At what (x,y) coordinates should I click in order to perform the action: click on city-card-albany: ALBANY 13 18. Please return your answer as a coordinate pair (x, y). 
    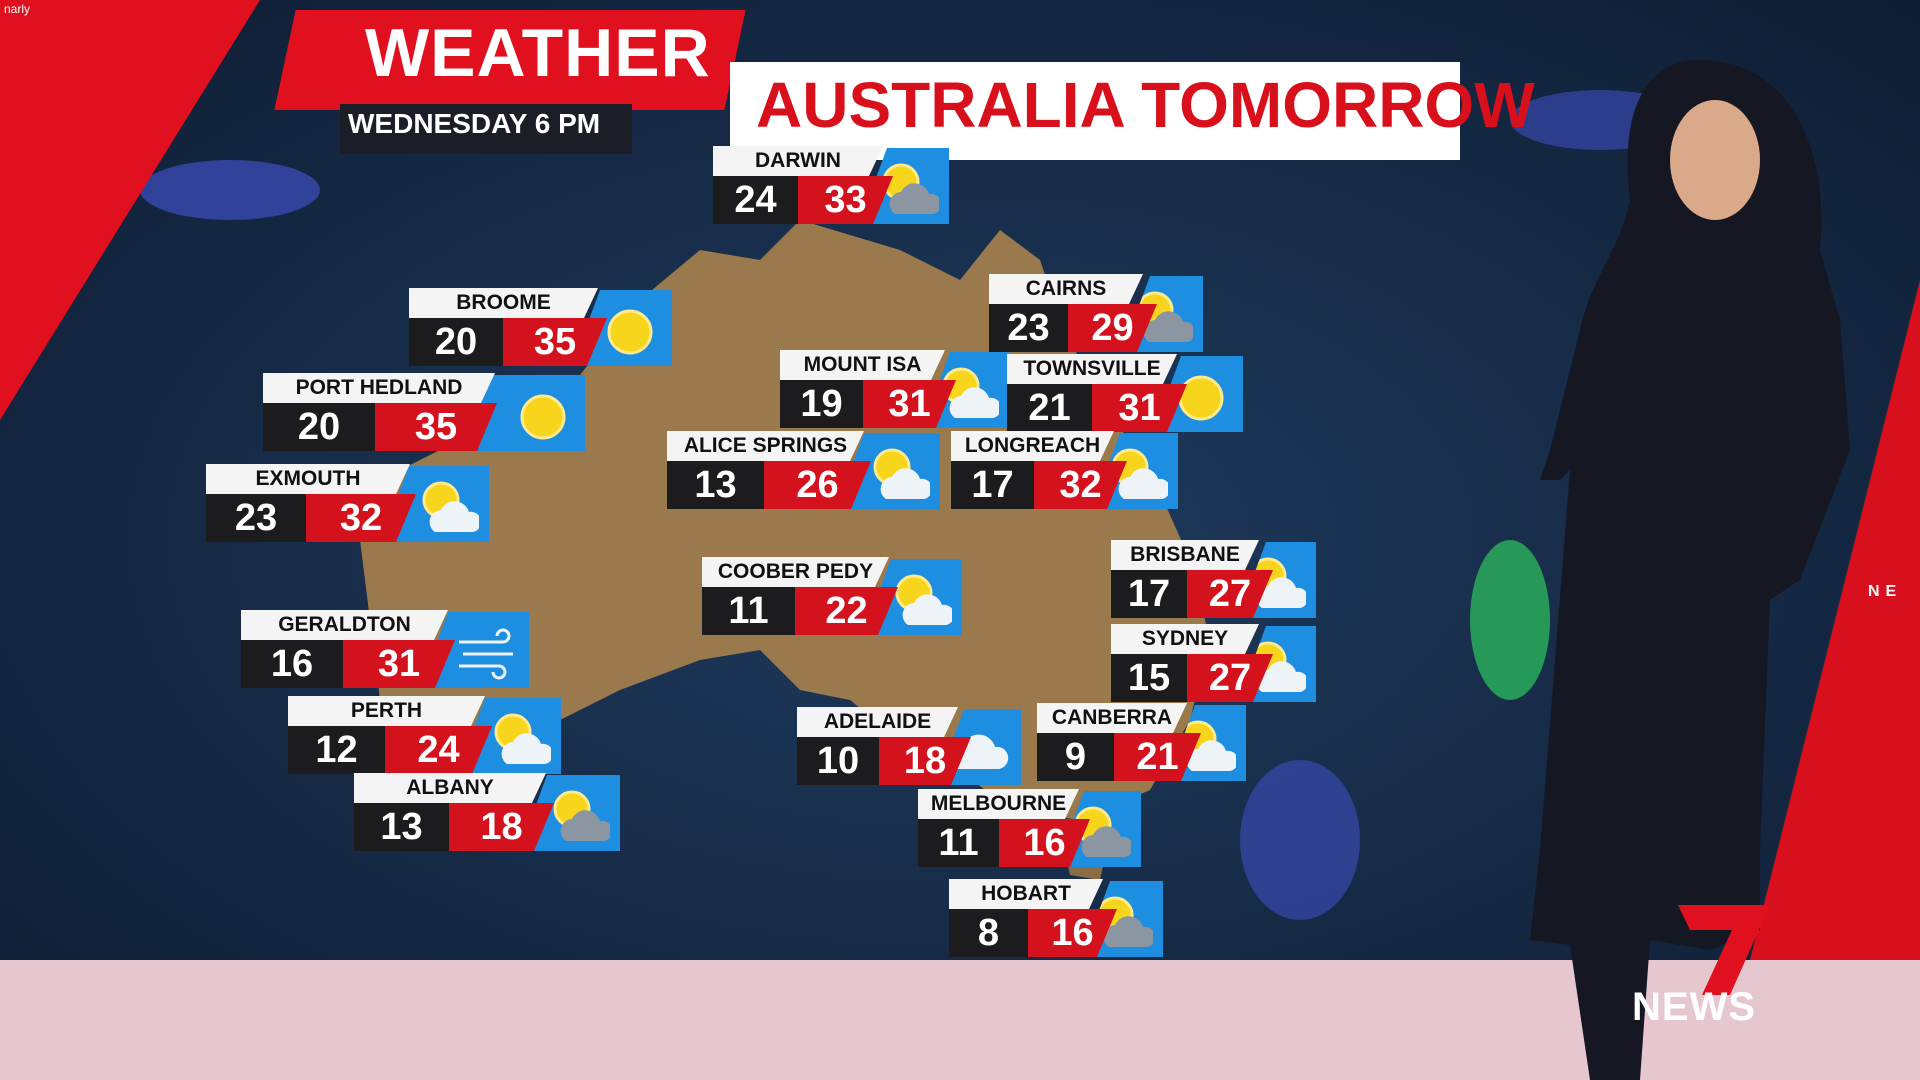
    Looking at the image, I should click on (487, 812).